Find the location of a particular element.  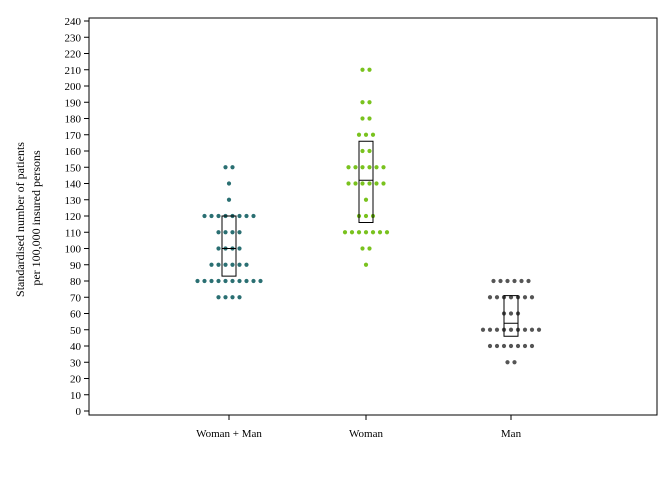

x-axis: Woman + Man Woman Man is located at coordinates (359, 427).